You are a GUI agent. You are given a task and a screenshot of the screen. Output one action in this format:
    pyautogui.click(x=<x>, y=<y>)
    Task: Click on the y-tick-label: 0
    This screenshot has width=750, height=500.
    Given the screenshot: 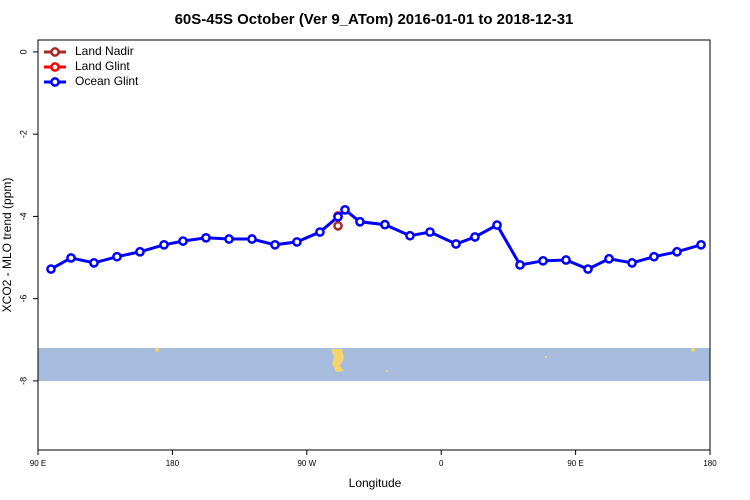 What is the action you would take?
    pyautogui.click(x=23, y=51)
    